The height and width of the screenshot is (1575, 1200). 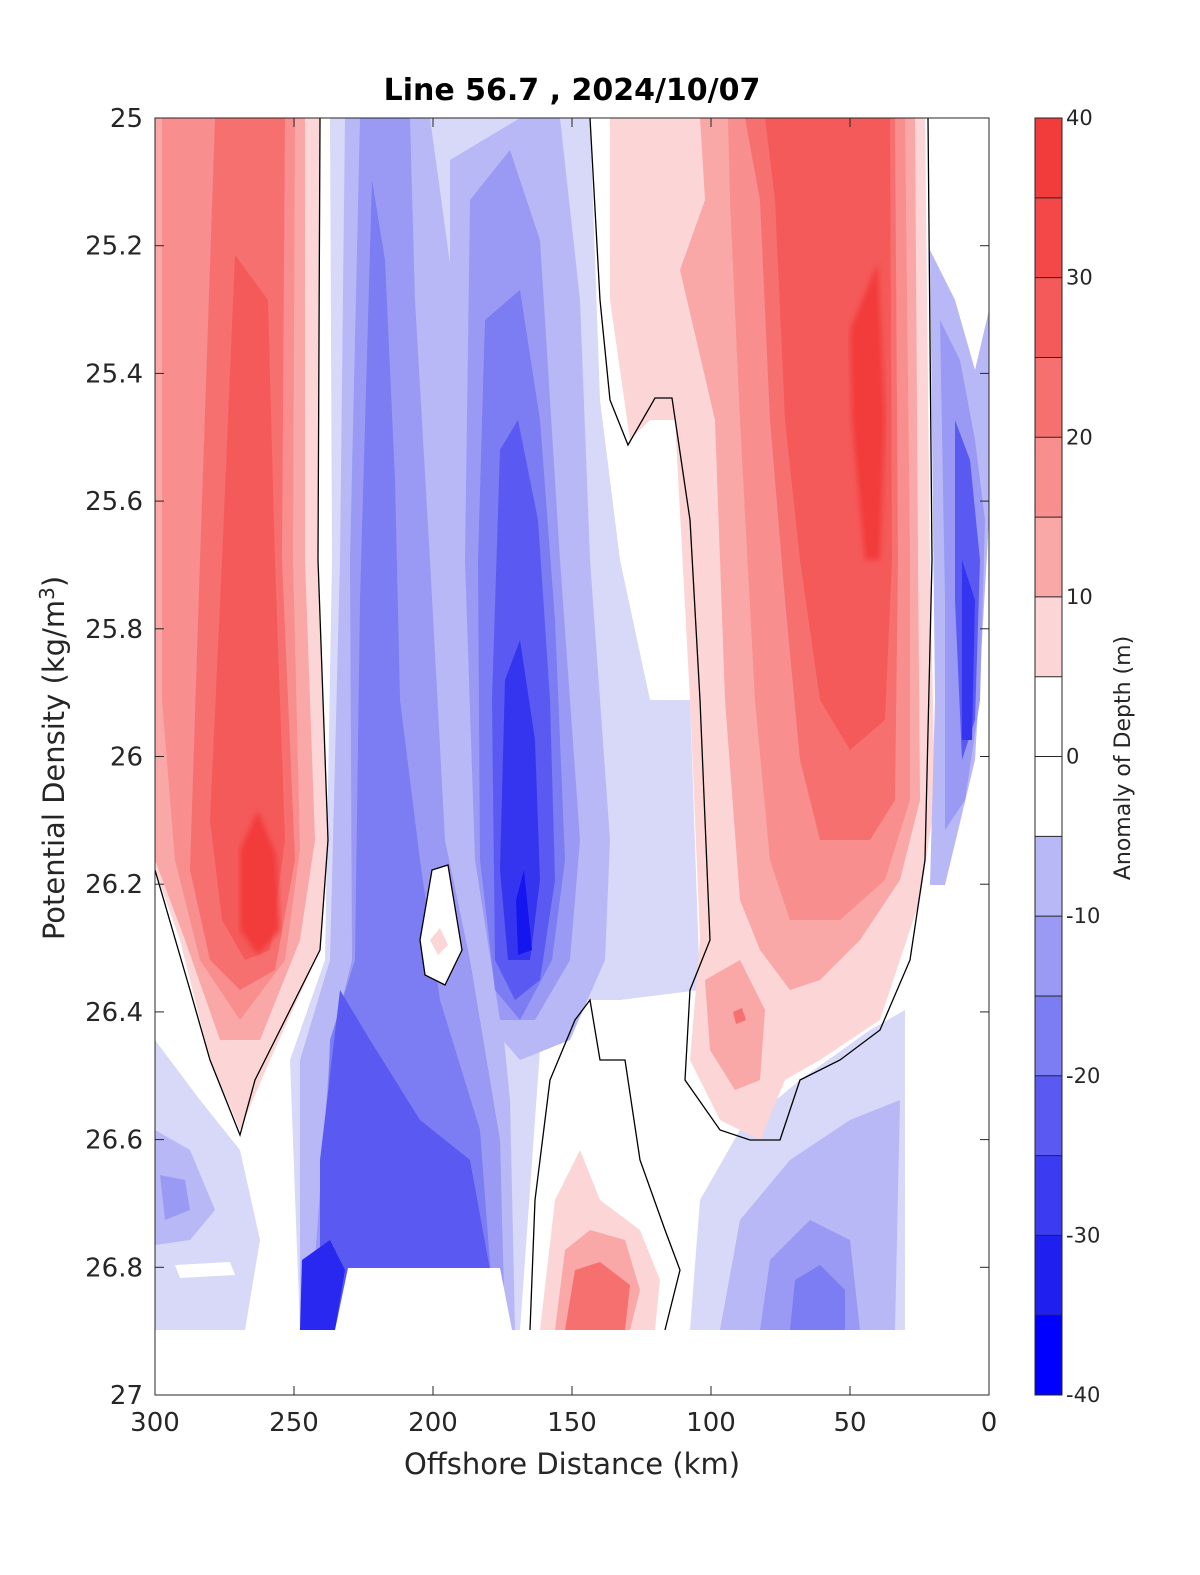 What do you see at coordinates (1079, 597) in the screenshot?
I see `colorbar-tick-label: 10` at bounding box center [1079, 597].